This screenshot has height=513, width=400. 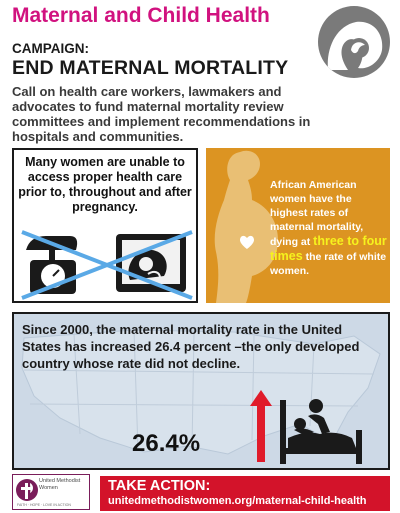 I want to click on cross-flame-icon, so click(x=27, y=490).